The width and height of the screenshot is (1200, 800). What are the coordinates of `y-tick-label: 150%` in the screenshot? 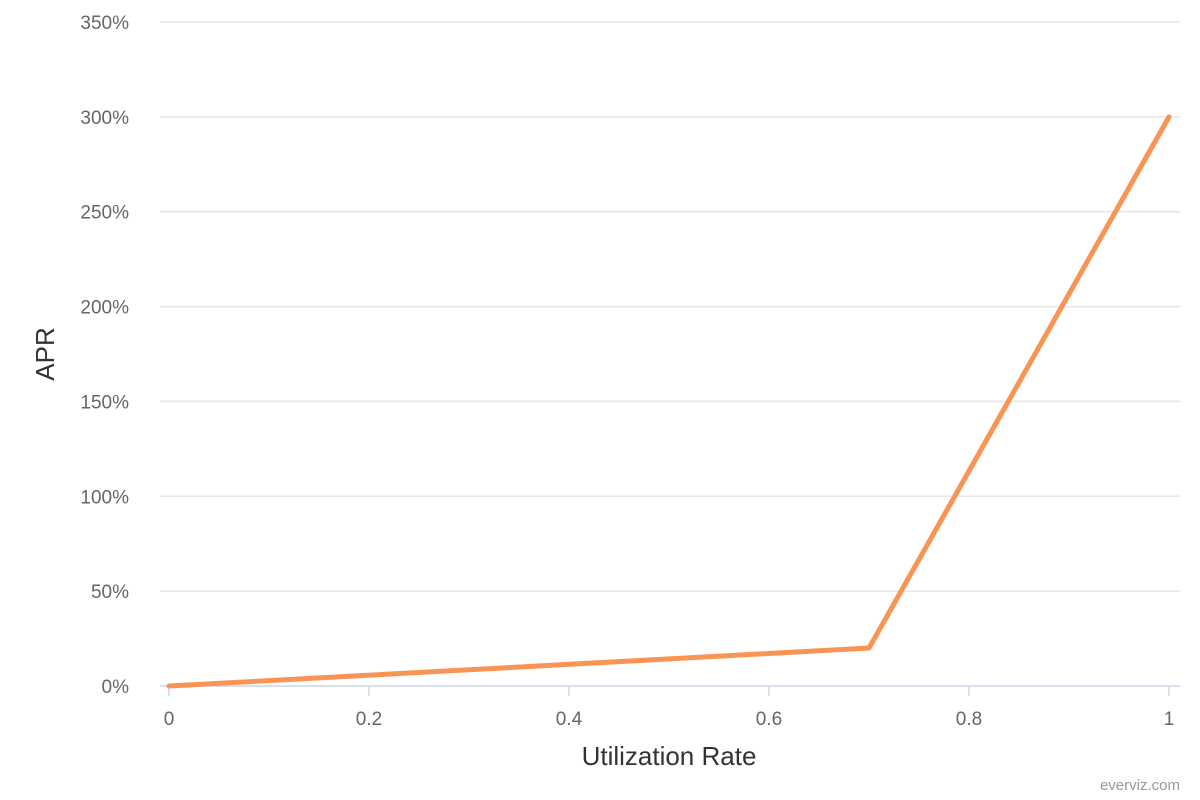 It's located at (104, 402).